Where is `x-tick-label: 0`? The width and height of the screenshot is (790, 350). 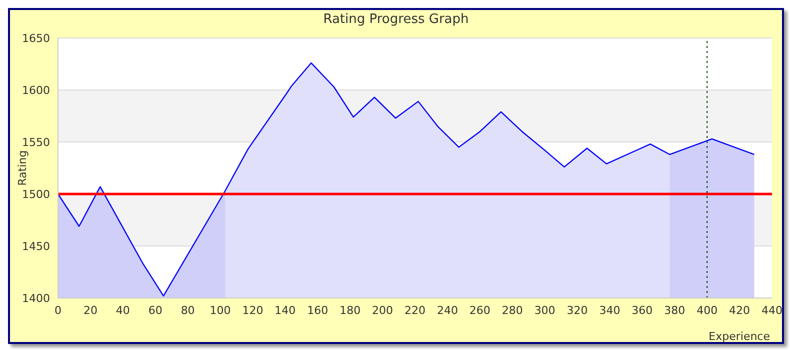
x-tick-label: 0 is located at coordinates (58, 310).